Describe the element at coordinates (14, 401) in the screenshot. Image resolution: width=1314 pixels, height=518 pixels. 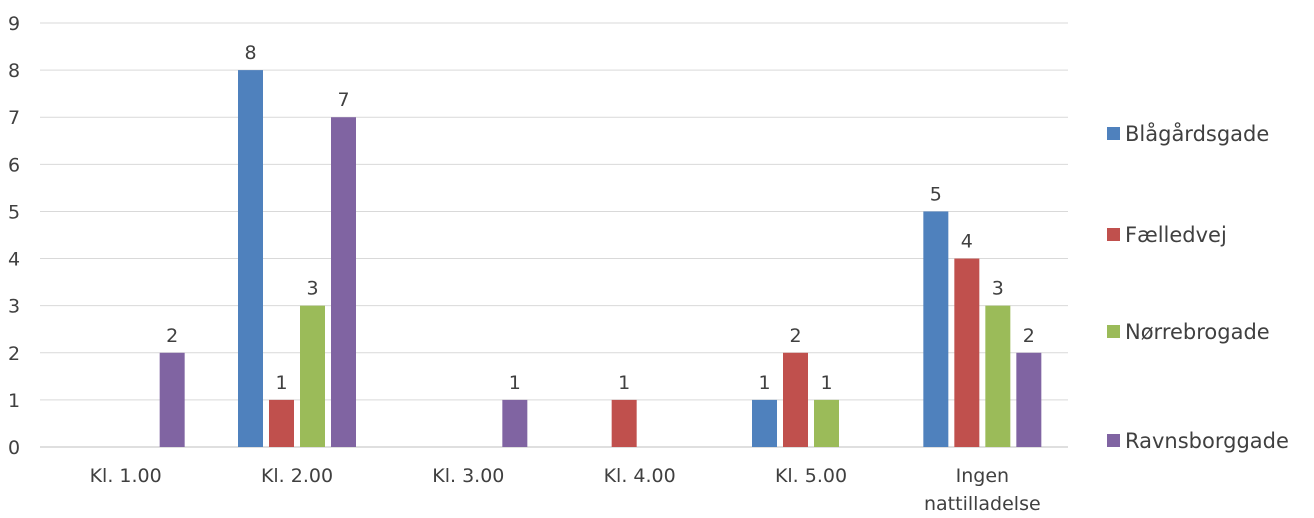
I see `y-tick-label: 1` at that location.